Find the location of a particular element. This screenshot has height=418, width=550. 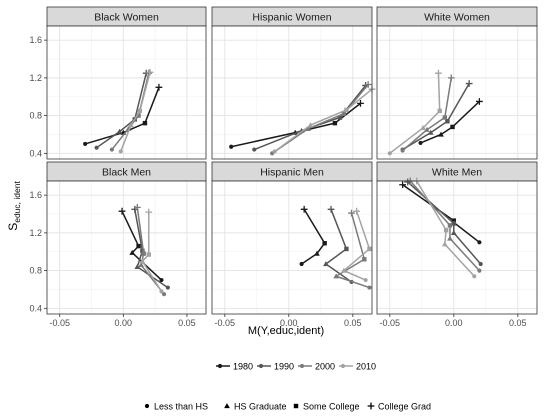

y-axis-title-main: S is located at coordinates (13, 227).